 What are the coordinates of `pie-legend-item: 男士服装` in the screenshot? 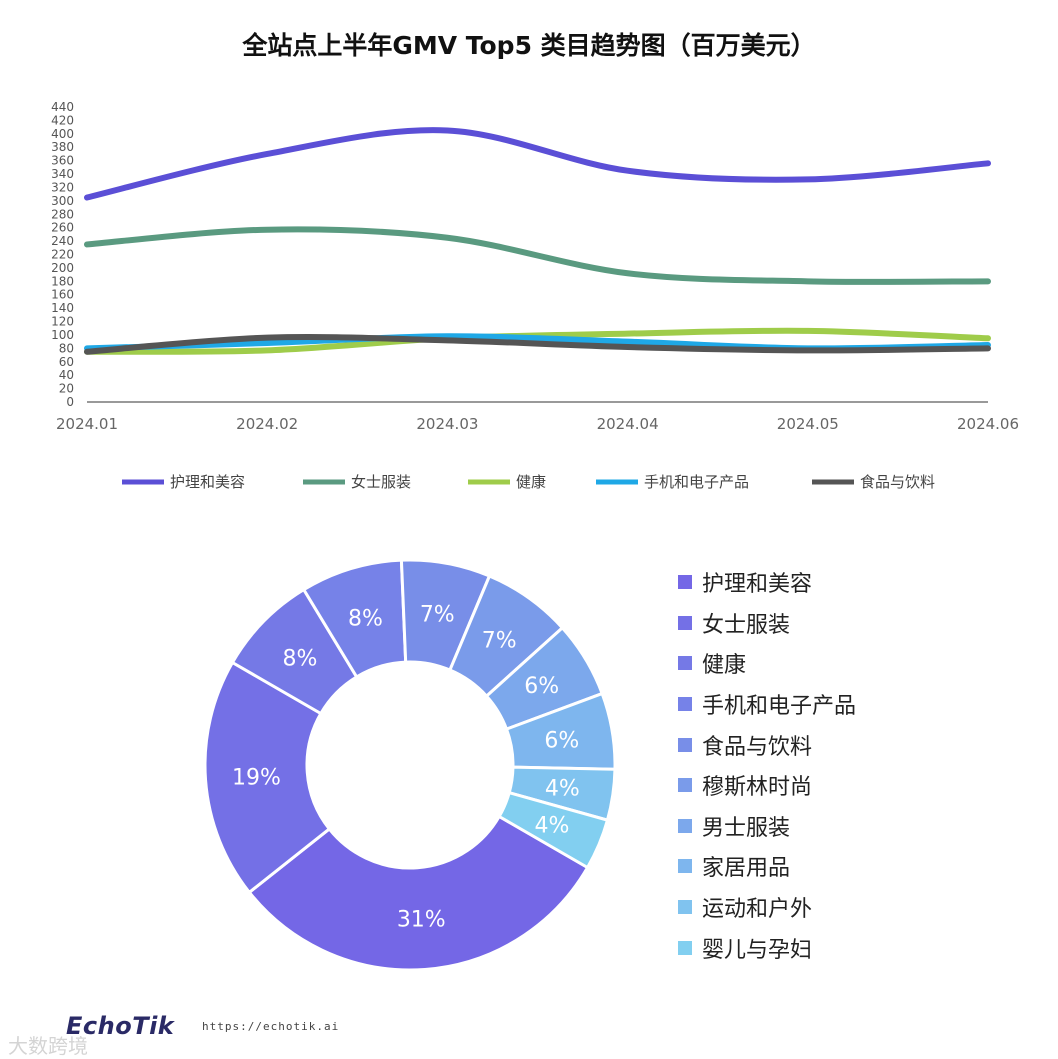 It's located at (767, 826).